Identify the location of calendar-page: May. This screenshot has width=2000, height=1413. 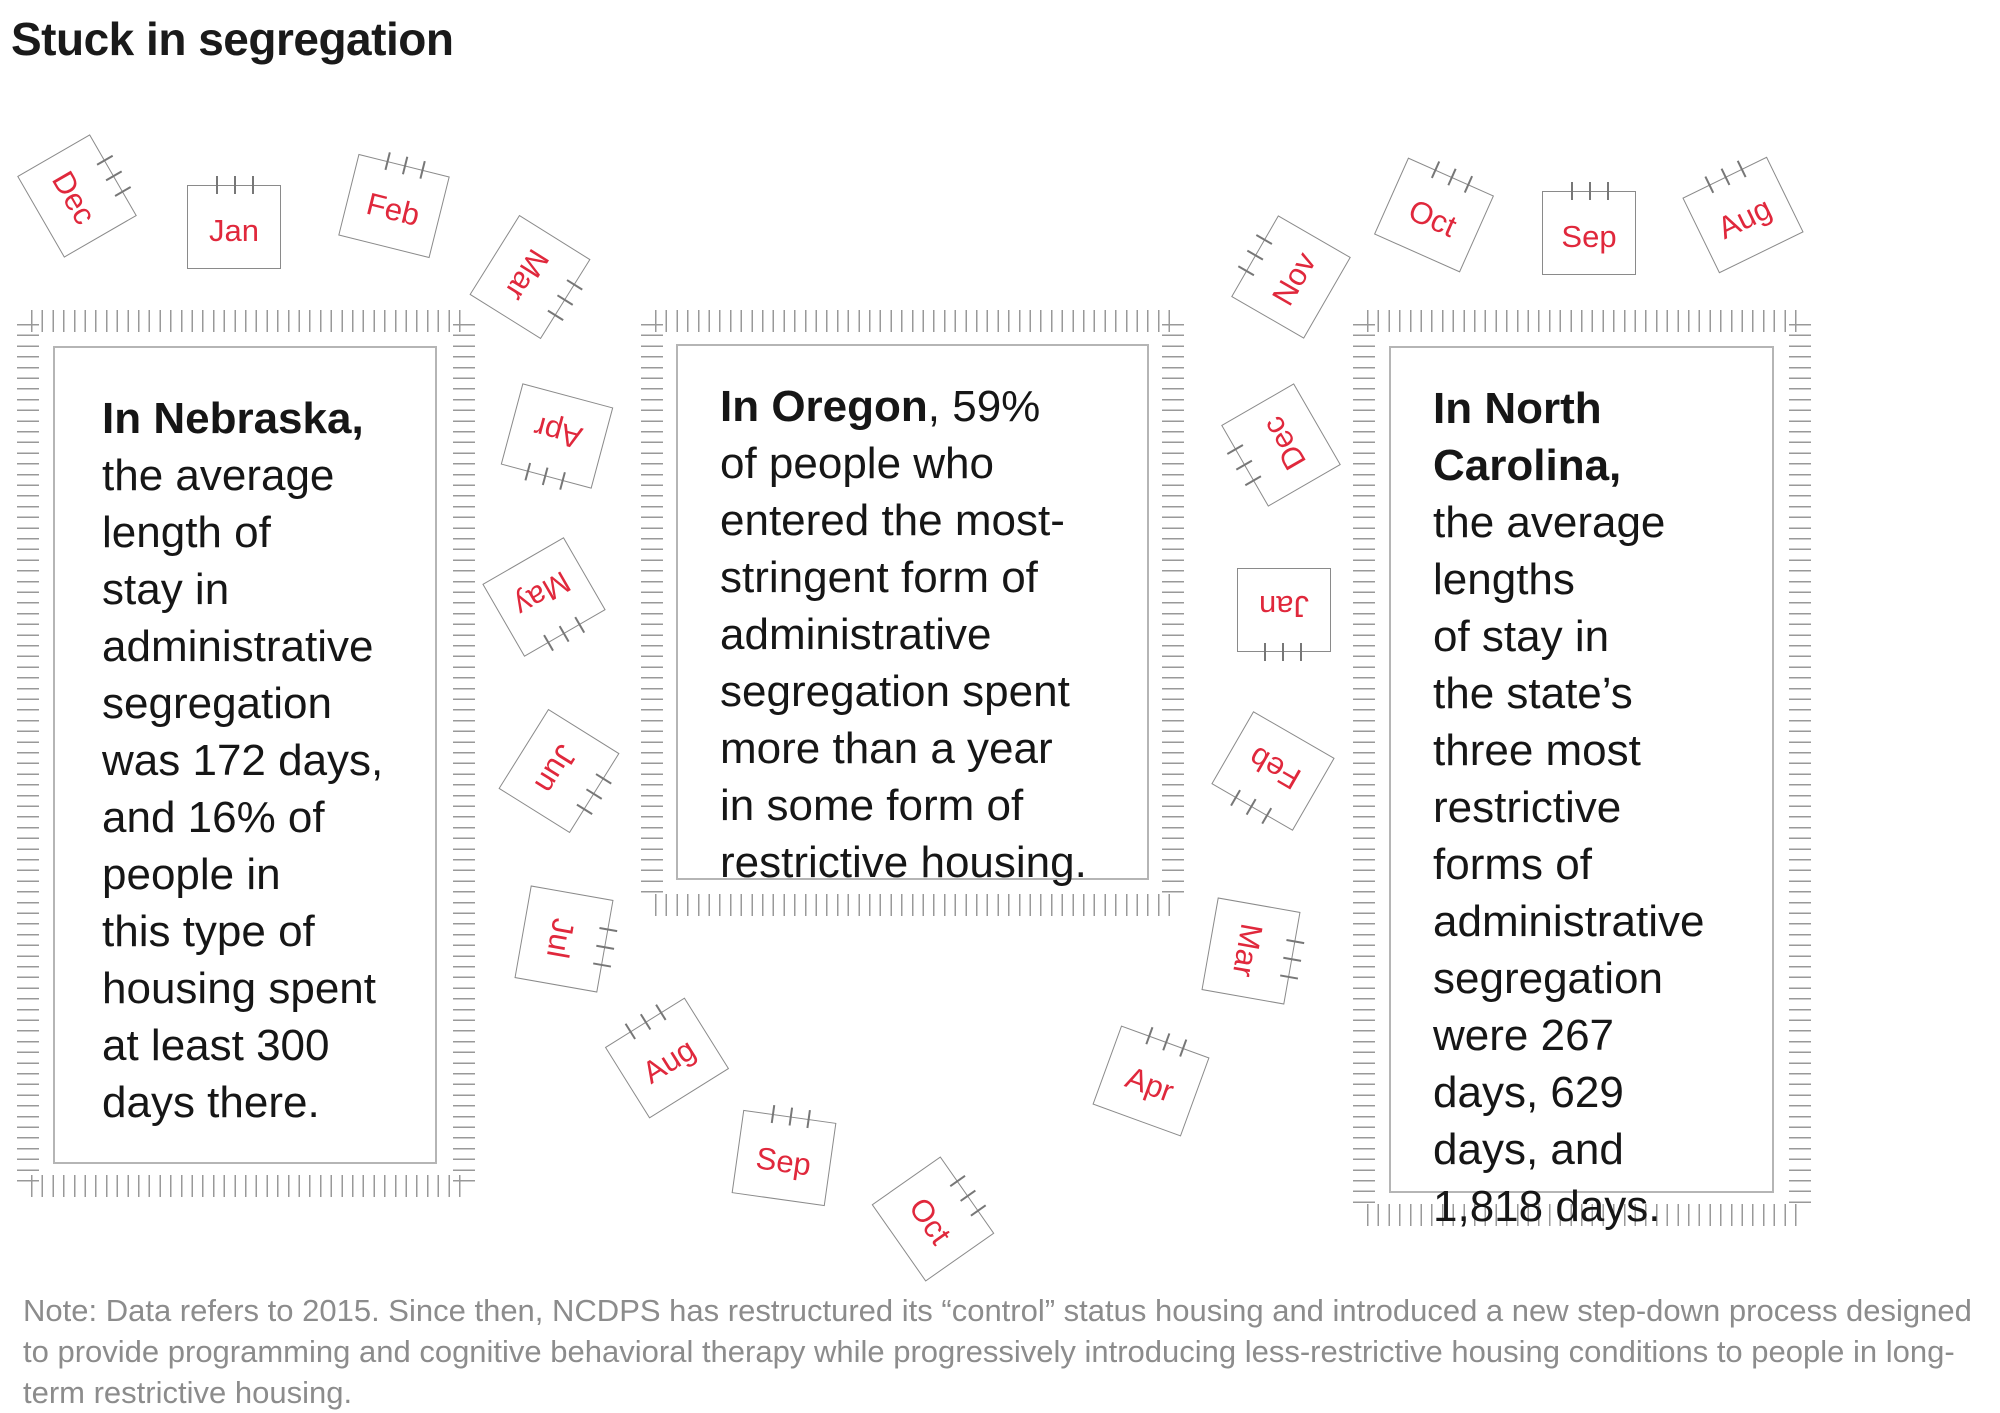
(544, 597).